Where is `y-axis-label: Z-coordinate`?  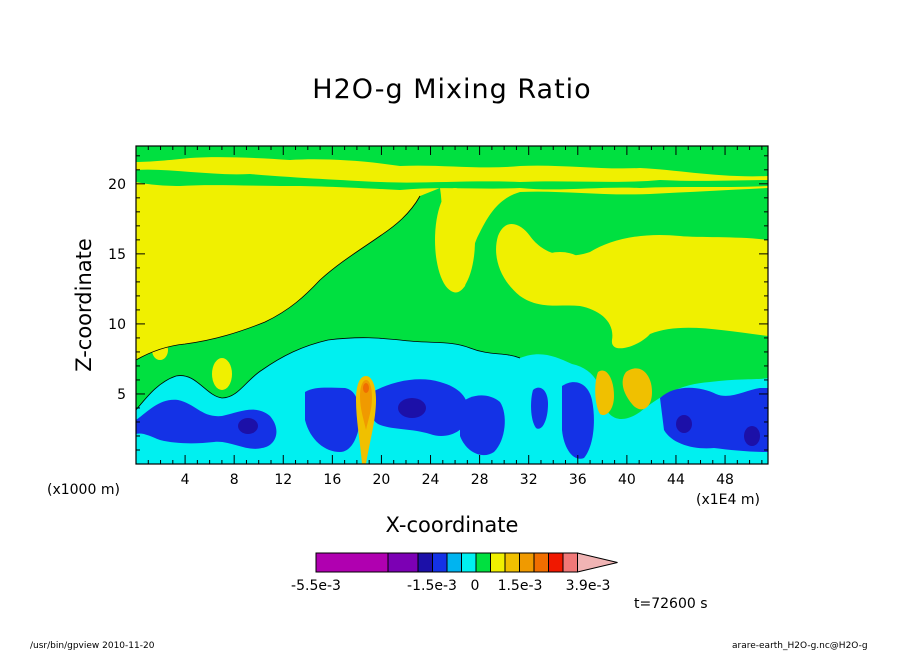
y-axis-label: Z-coordinate is located at coordinates (84, 305).